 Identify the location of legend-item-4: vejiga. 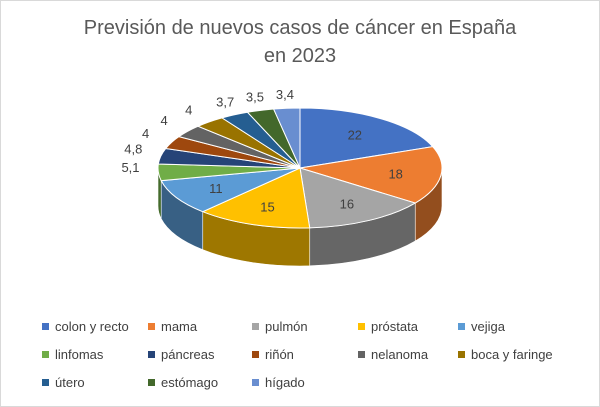
(481, 326).